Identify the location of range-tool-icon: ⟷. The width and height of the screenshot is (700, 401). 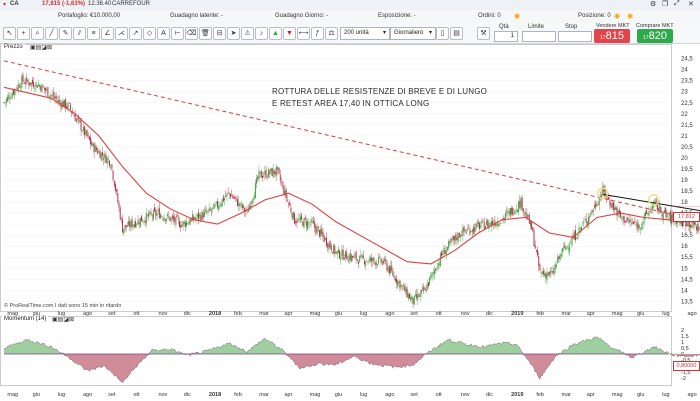
(303, 33).